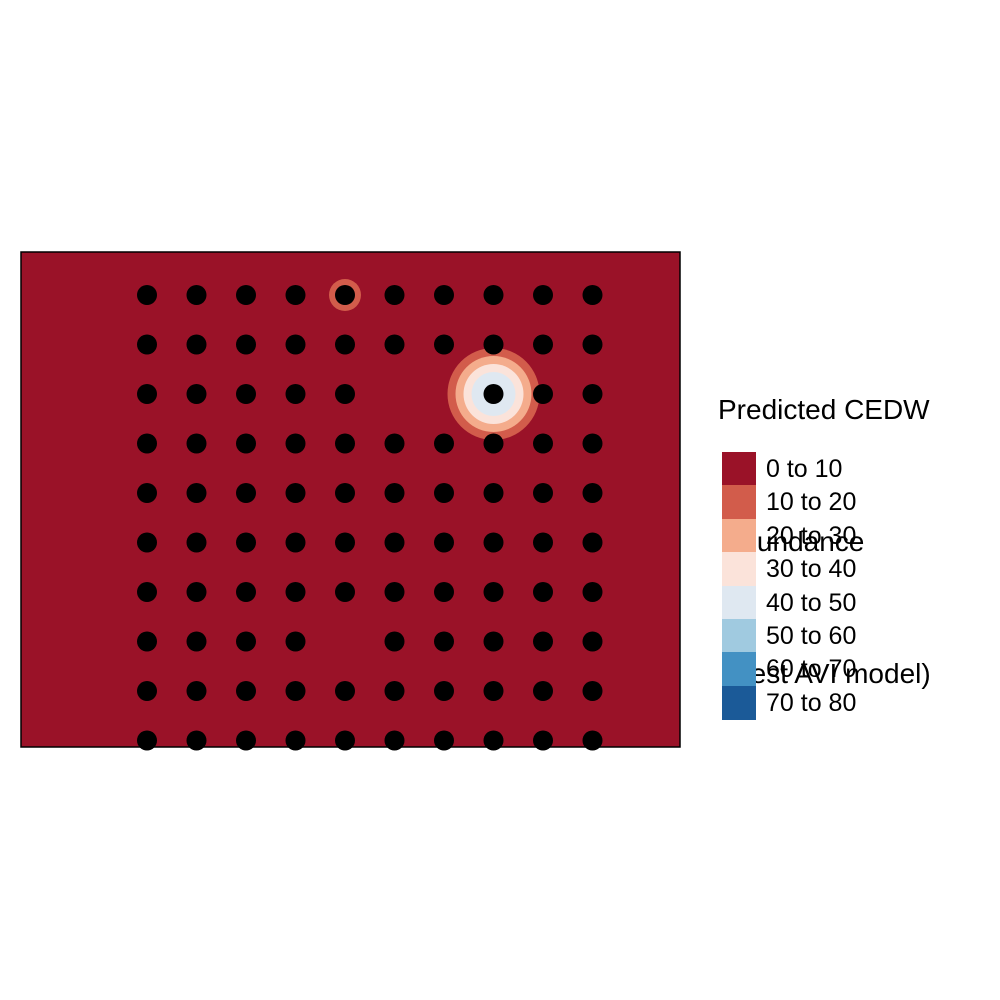  I want to click on legend-label: 50 to 60, so click(811, 635).